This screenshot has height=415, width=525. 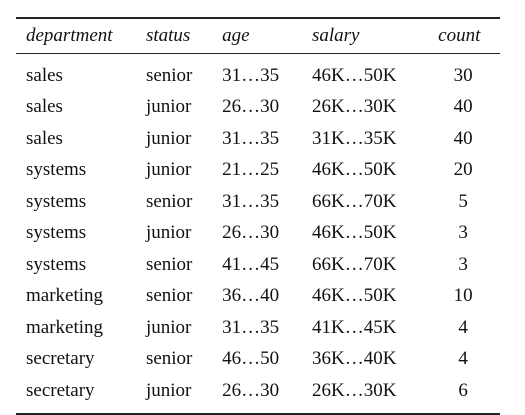 I want to click on cell-age: 36…40, so click(x=251, y=296).